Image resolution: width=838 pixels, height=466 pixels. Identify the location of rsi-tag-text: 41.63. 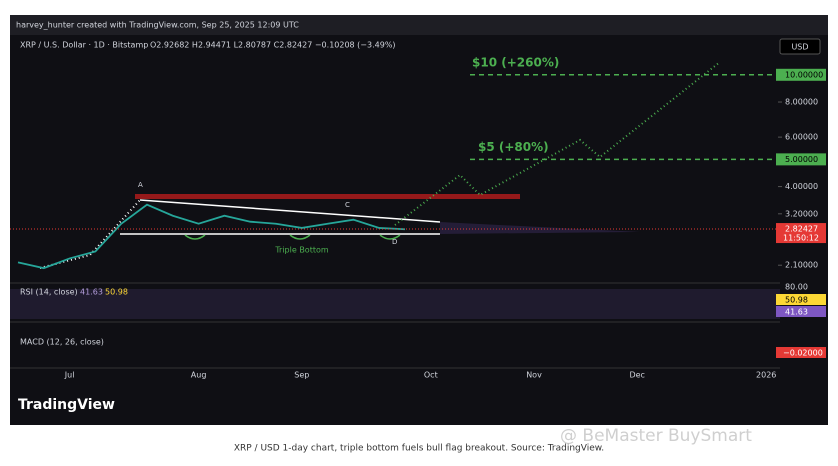
(796, 312).